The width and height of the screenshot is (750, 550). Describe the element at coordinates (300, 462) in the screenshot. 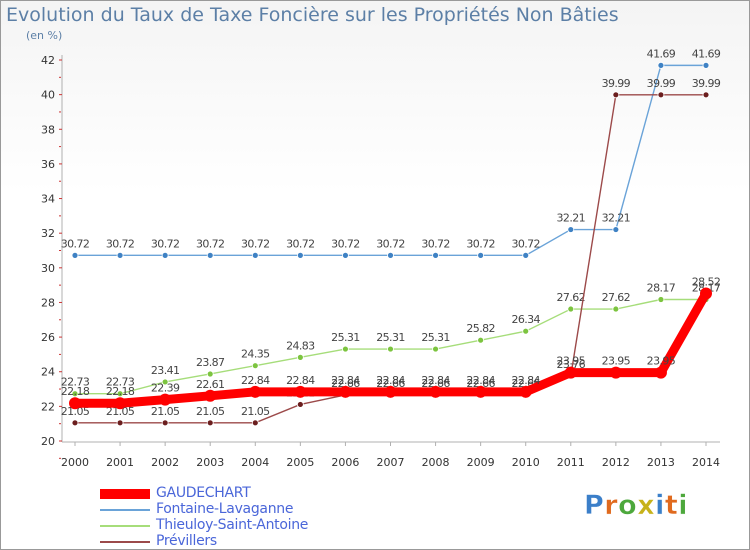

I see `x-tick-label: 2005` at that location.